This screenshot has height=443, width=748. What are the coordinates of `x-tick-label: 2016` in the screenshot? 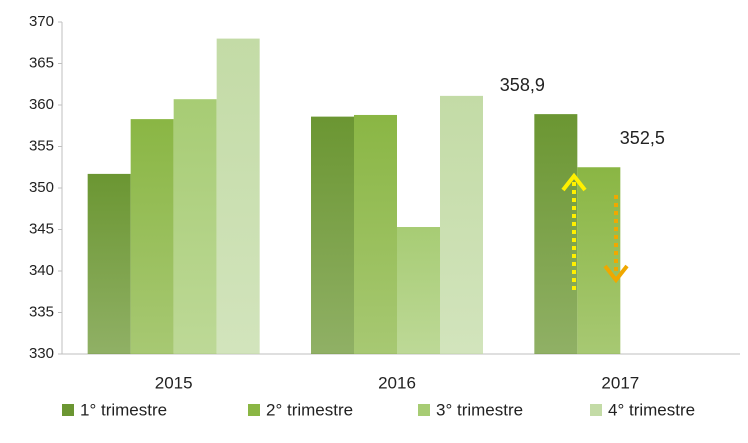 It's located at (397, 382).